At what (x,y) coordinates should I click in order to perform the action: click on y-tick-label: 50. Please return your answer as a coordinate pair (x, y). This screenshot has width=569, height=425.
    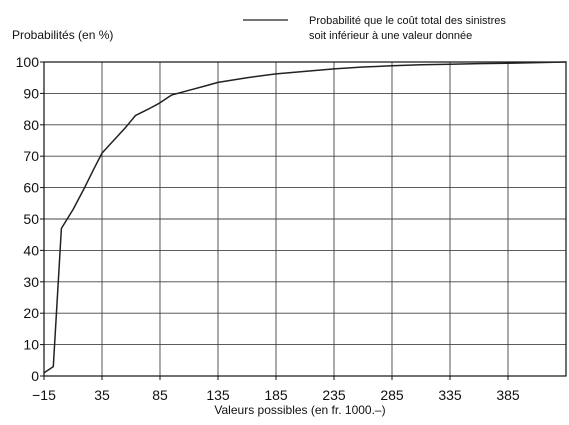
    Looking at the image, I should click on (31, 219).